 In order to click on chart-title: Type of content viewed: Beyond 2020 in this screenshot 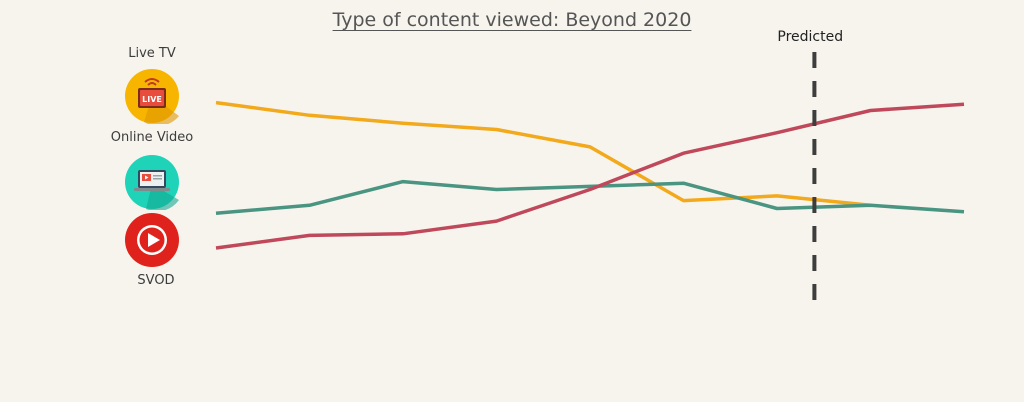, I will do `click(512, 20)`.